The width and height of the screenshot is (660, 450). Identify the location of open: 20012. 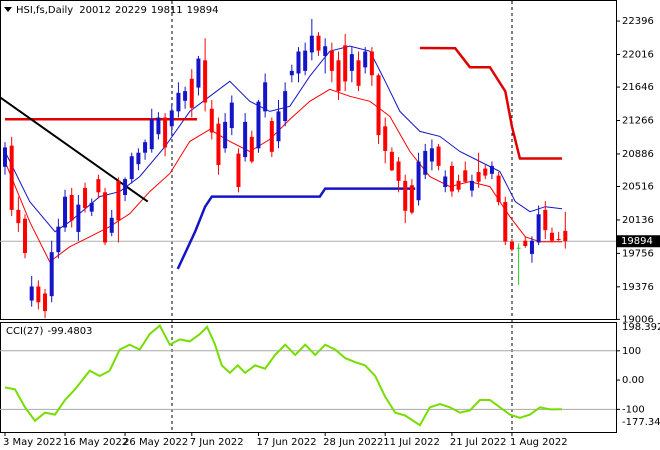
(95, 10).